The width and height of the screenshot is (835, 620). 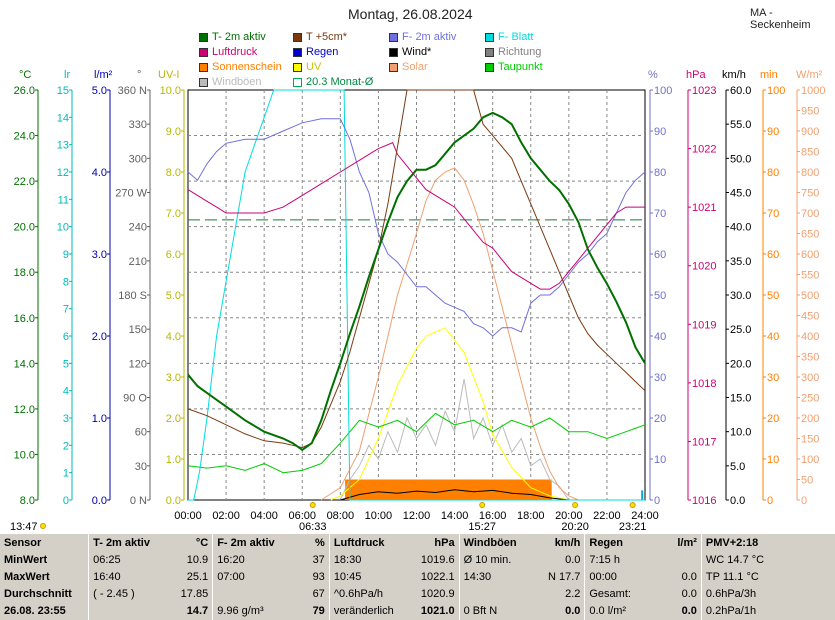 What do you see at coordinates (138, 228) in the screenshot?
I see `axis-tick-label: 240` at bounding box center [138, 228].